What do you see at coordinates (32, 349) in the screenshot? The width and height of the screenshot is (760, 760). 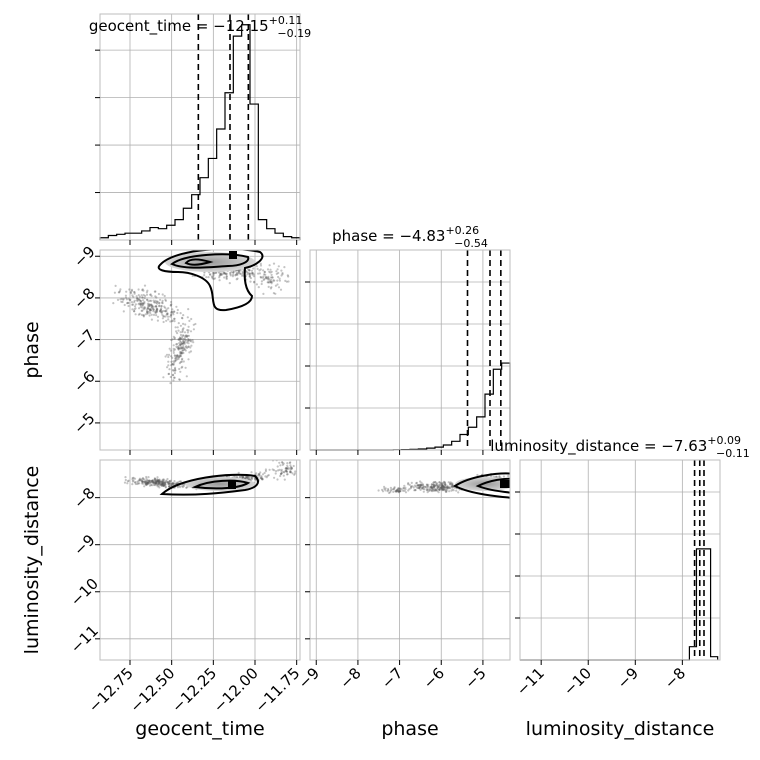 I see `y-axis-label-phase: phase` at bounding box center [32, 349].